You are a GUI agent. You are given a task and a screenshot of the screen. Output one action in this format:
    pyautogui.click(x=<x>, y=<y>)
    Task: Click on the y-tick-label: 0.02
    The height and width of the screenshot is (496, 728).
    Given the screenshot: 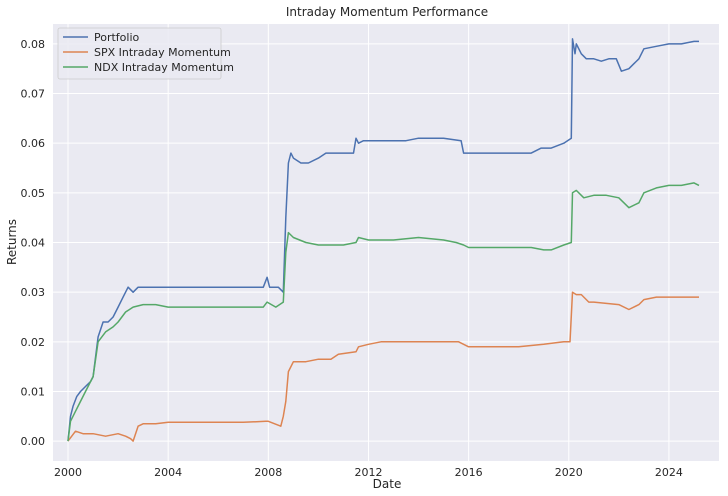 What is the action you would take?
    pyautogui.click(x=33, y=342)
    